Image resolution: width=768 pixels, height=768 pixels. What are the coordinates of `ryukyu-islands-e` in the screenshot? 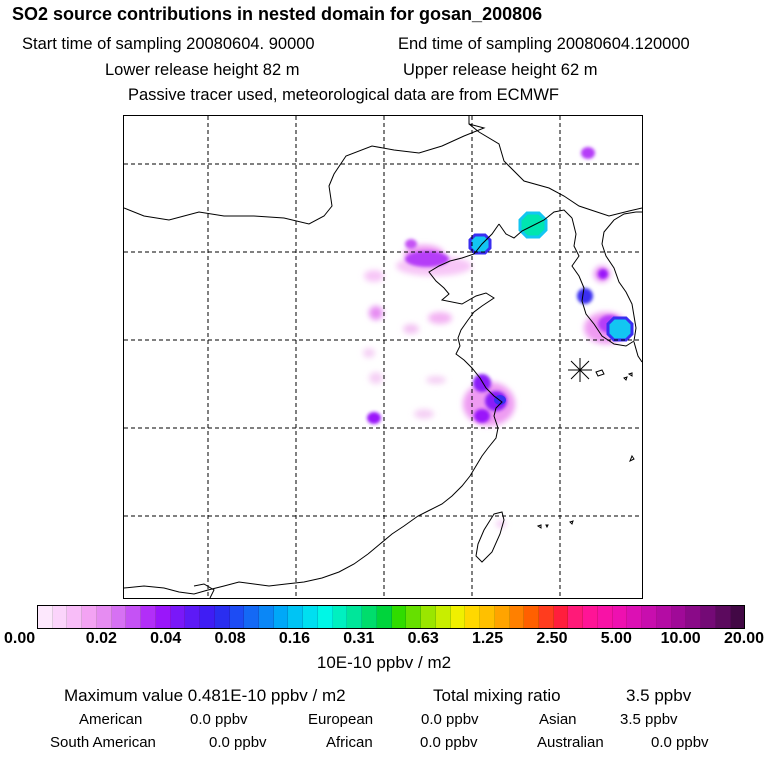 It's located at (547, 526).